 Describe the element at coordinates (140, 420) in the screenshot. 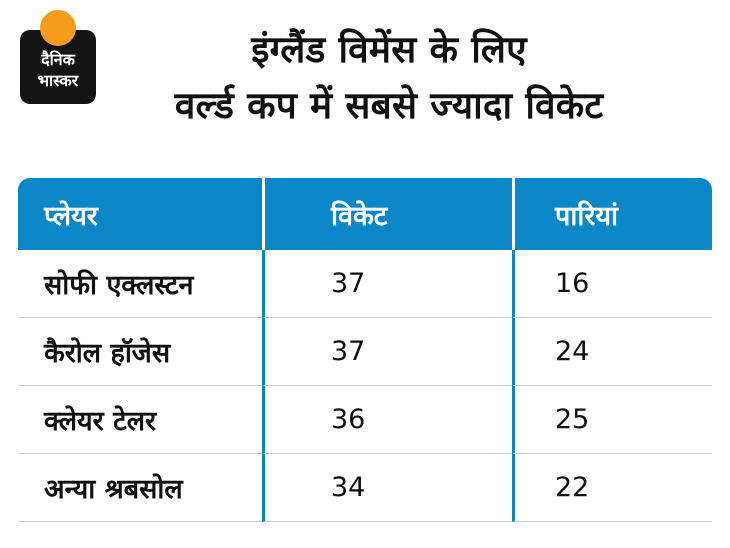

I see `player-name: क्लेयर टेलर` at that location.